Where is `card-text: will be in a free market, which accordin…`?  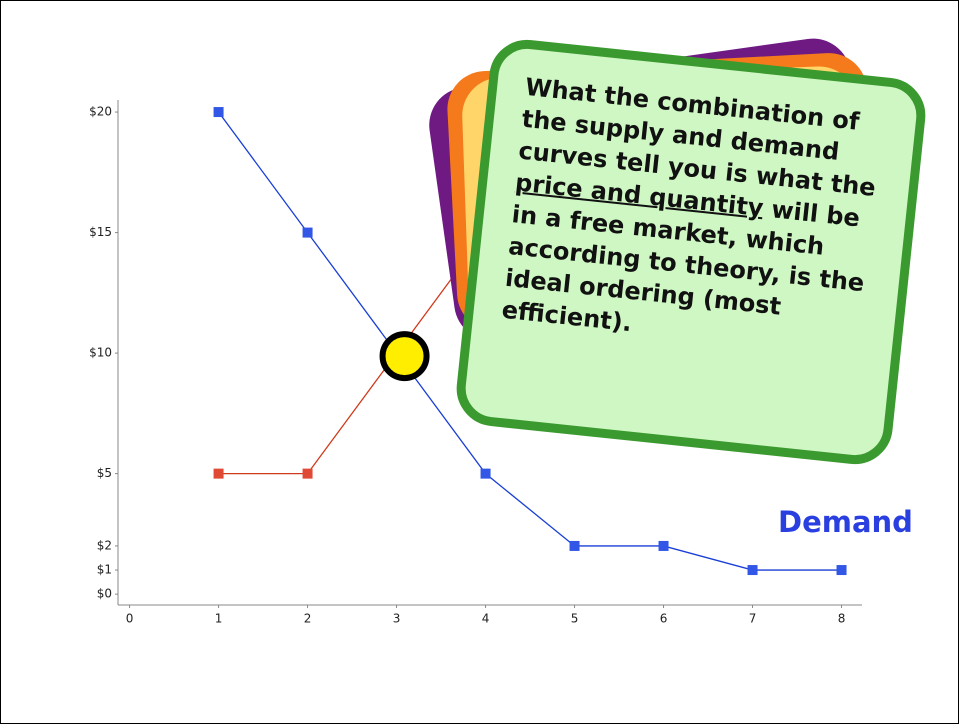 card-text: will be in a free market, which accordin… is located at coordinates (683, 266).